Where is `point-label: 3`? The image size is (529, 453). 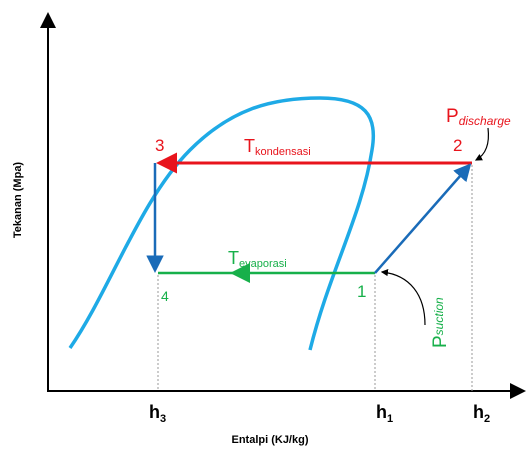
point-label: 3 is located at coordinates (159, 145).